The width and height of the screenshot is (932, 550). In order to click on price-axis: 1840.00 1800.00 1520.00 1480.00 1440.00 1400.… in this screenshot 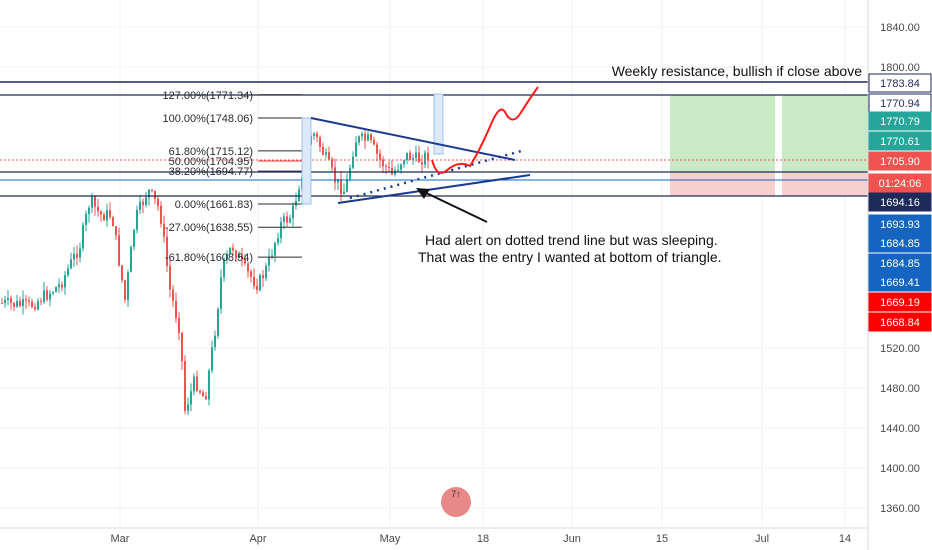, I will do `click(900, 268)`.